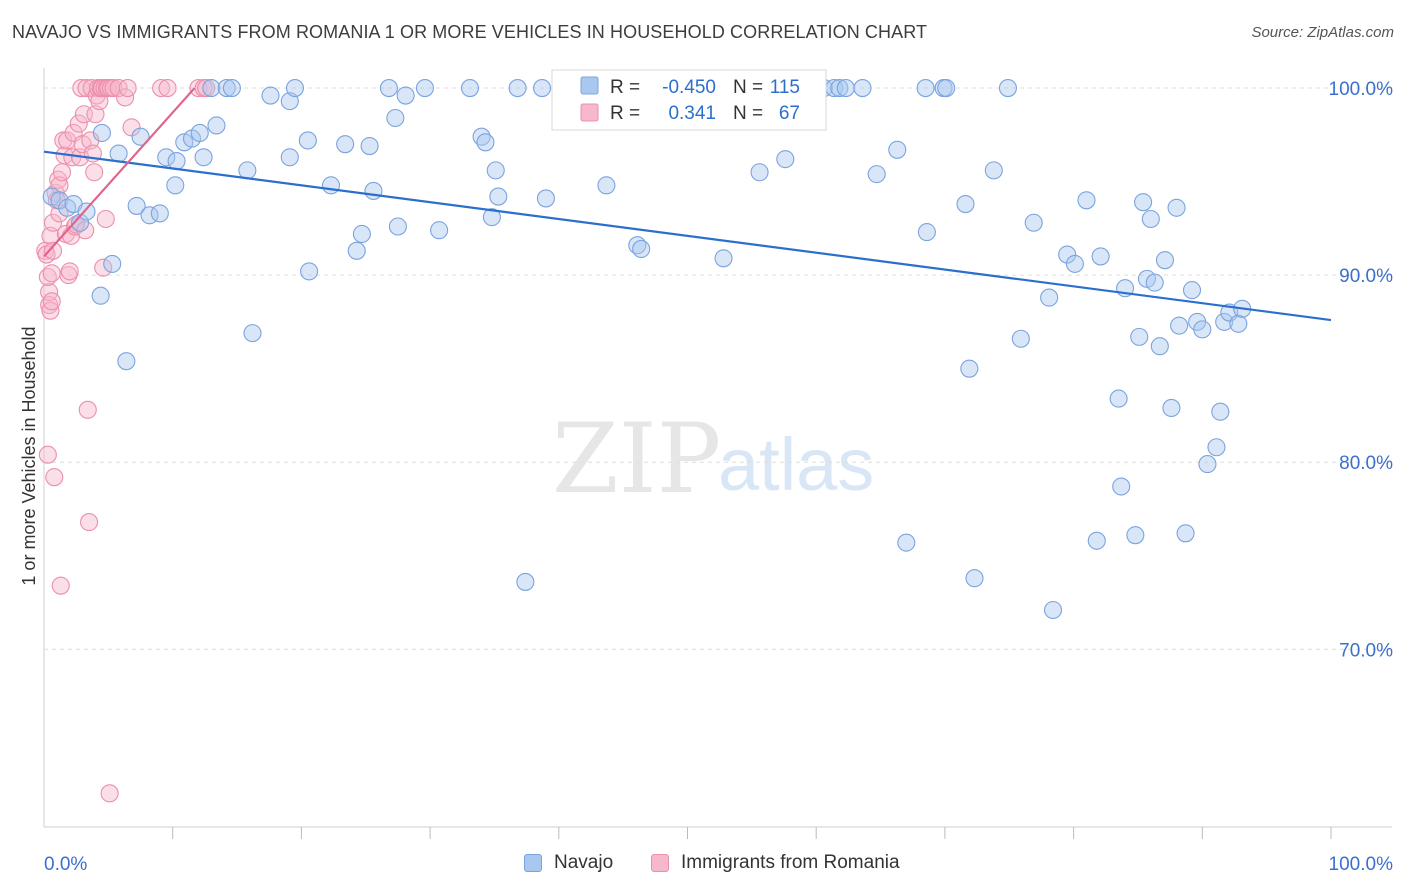 Image resolution: width=1406 pixels, height=892 pixels. Describe the element at coordinates (660, 863) in the screenshot. I see `legend-swatch-romania` at that location.